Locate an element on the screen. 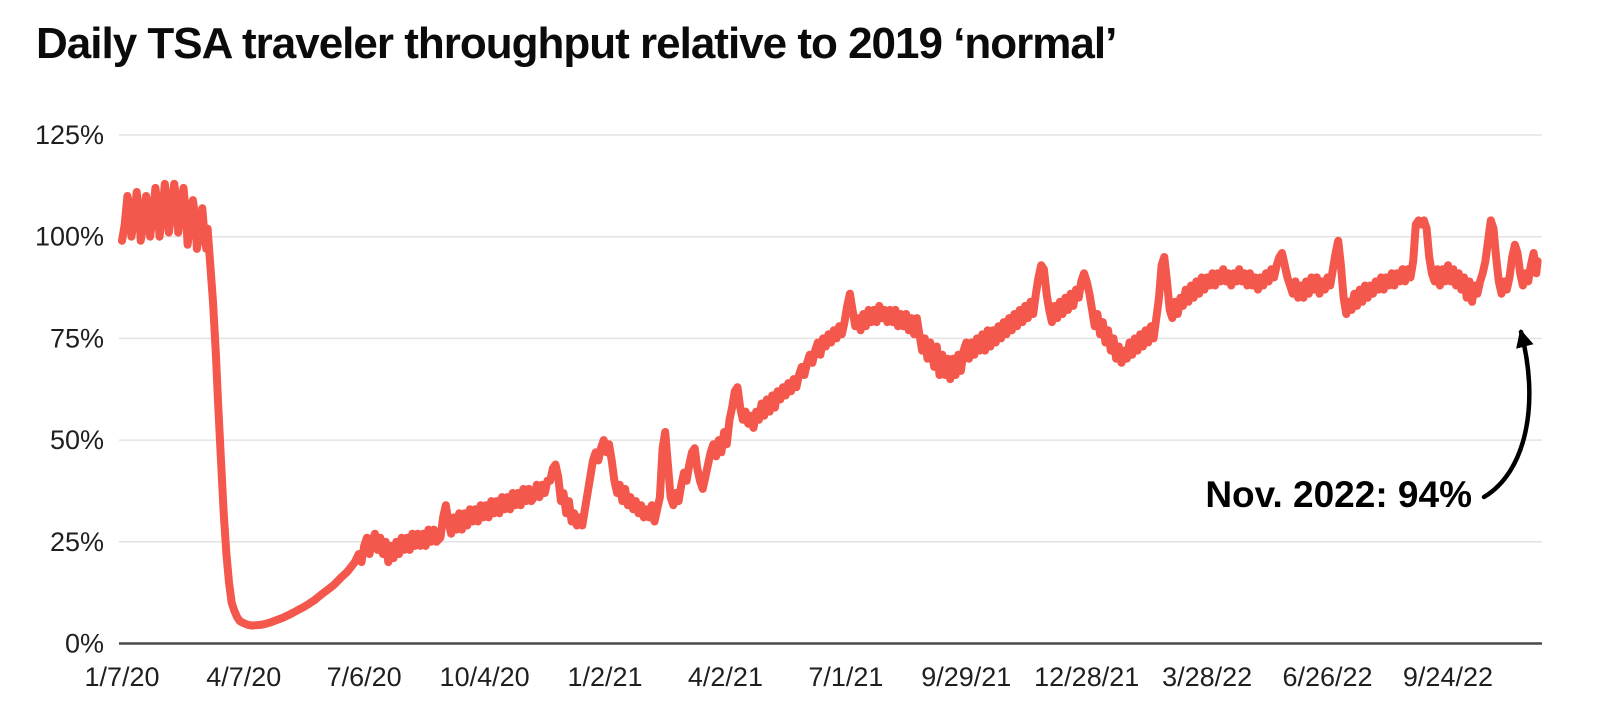  x-tick-label-9-24-22: 9/24/22 is located at coordinates (1448, 677).